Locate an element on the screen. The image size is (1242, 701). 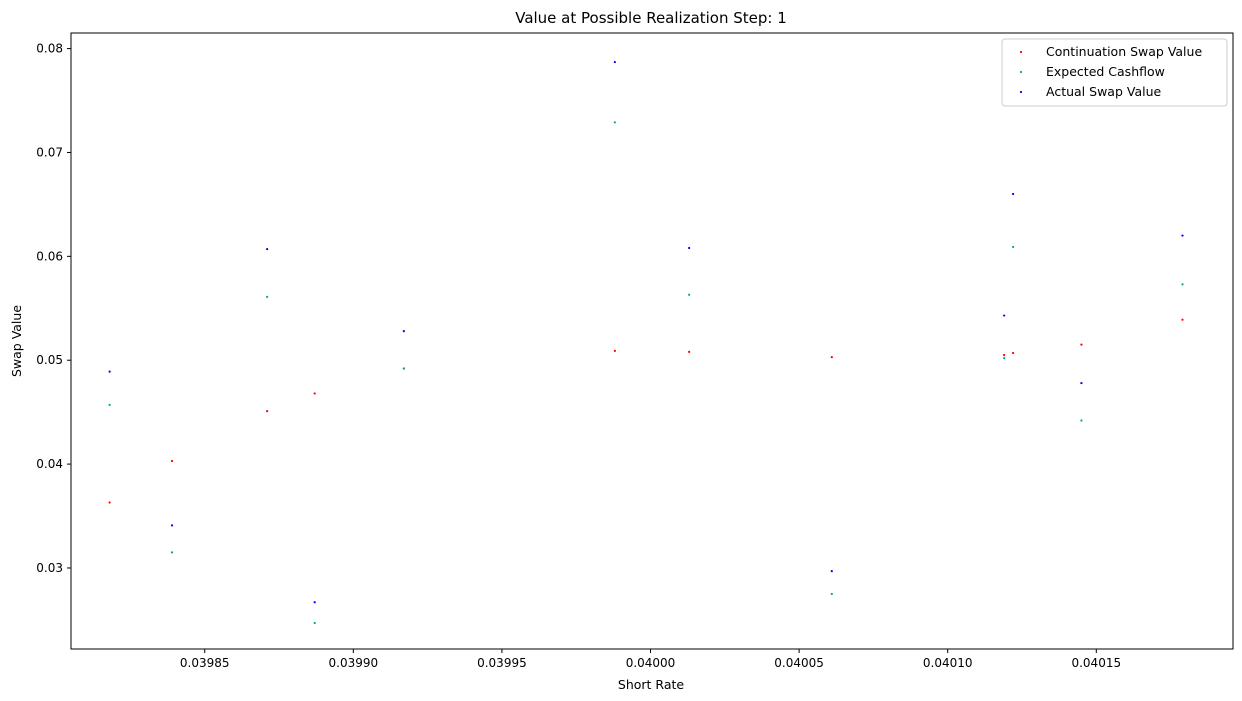
x-tick-label: 0.03990 is located at coordinates (354, 663).